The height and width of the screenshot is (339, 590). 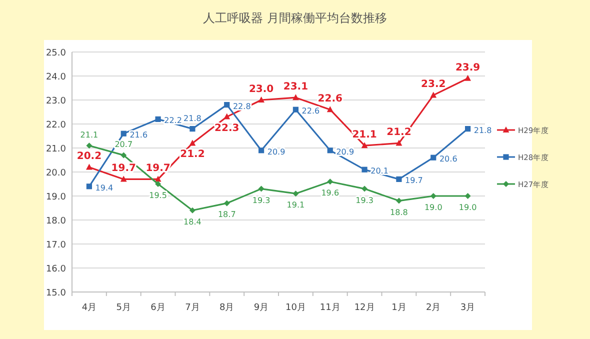 What do you see at coordinates (433, 84) in the screenshot?
I see `data-label: 23.2` at bounding box center [433, 84].